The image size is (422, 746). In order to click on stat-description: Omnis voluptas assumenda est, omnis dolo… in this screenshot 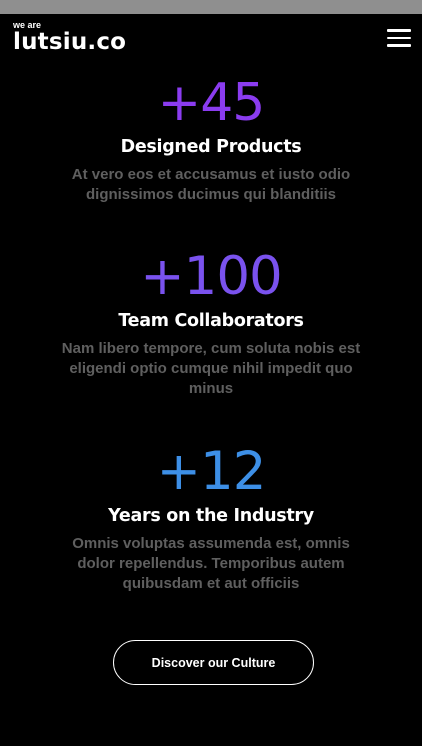, I will do `click(211, 563)`.